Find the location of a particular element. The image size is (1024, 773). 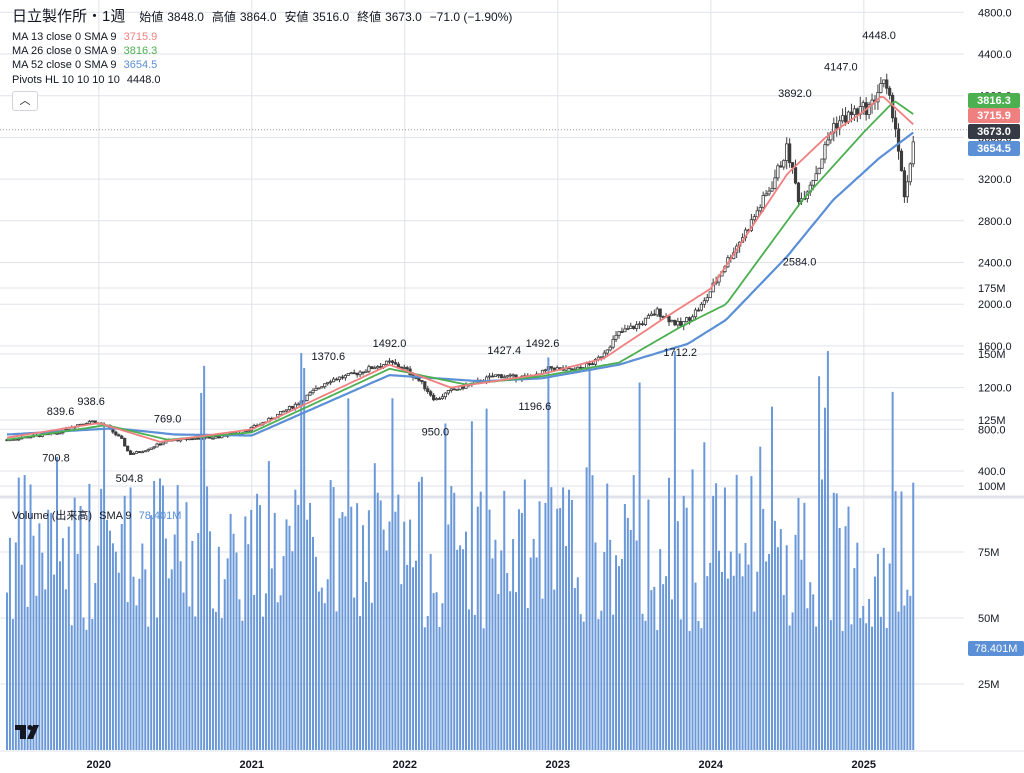

time-tick-label: 2020 is located at coordinates (99, 765).